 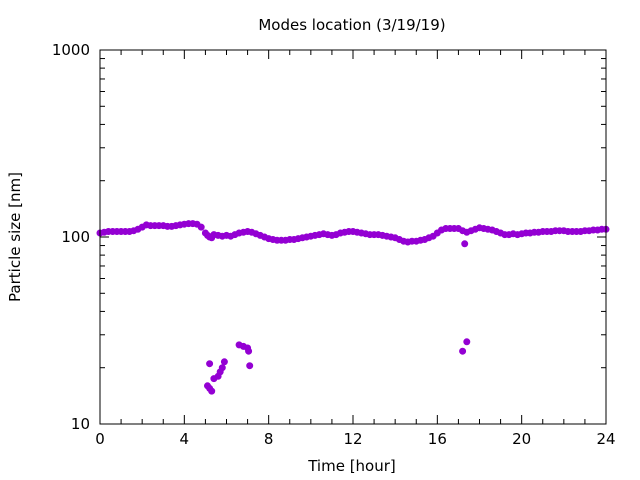 What do you see at coordinates (351, 25) in the screenshot?
I see `chart-title: Modes location (3/19/19)` at bounding box center [351, 25].